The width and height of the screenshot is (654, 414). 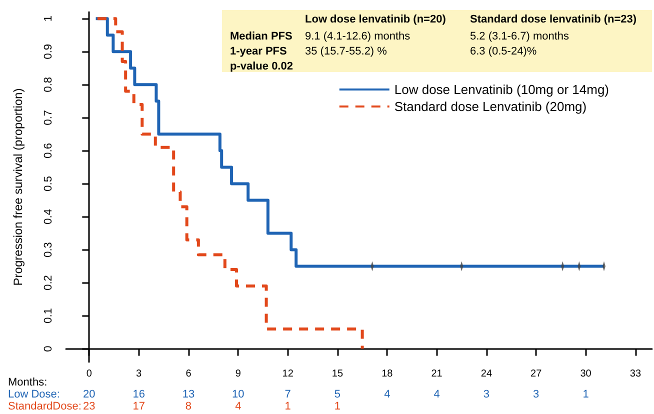 What do you see at coordinates (520, 36) in the screenshot?
I see `annotation: 5.2 (3.1-6.7) months` at bounding box center [520, 36].